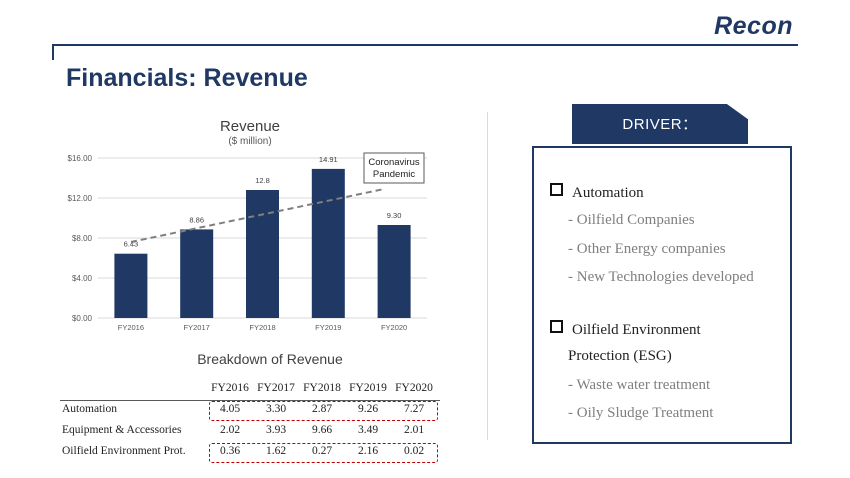 The width and height of the screenshot is (850, 478). What do you see at coordinates (230, 451) in the screenshot?
I see `table-cell: 0.36` at bounding box center [230, 451].